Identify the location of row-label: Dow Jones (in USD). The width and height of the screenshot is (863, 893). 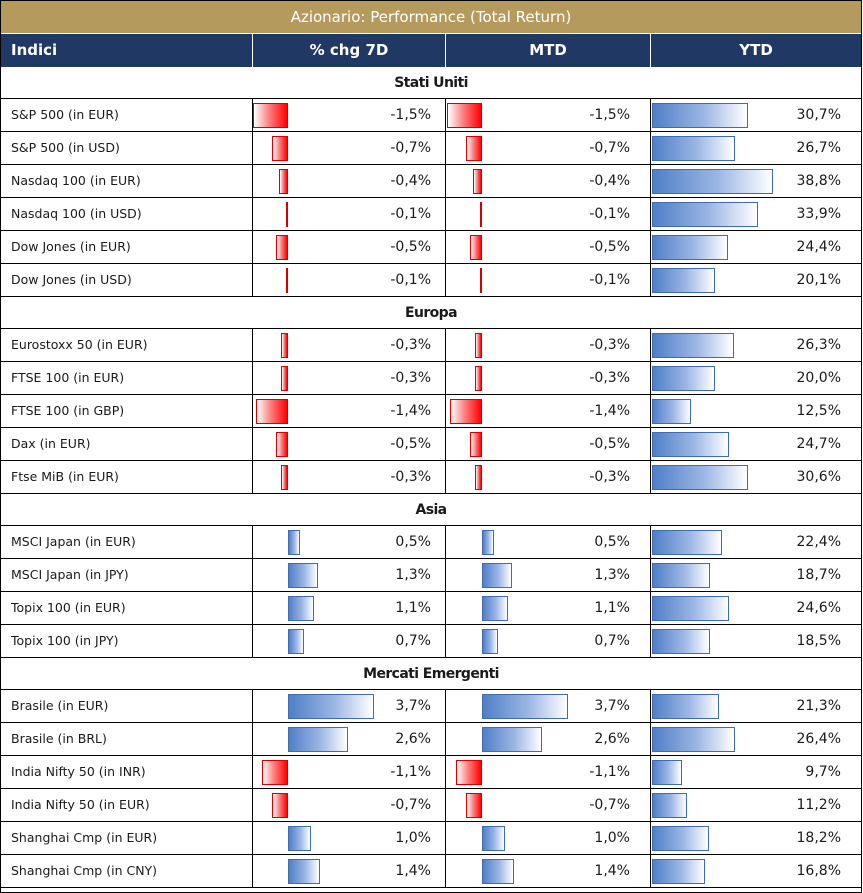
(71, 279).